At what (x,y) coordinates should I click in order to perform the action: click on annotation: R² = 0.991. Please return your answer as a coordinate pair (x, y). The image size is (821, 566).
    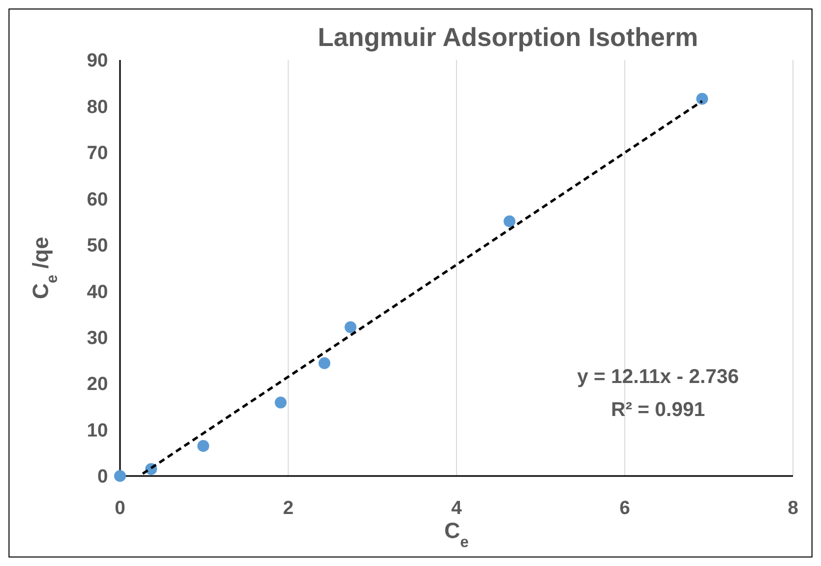
    Looking at the image, I should click on (658, 410).